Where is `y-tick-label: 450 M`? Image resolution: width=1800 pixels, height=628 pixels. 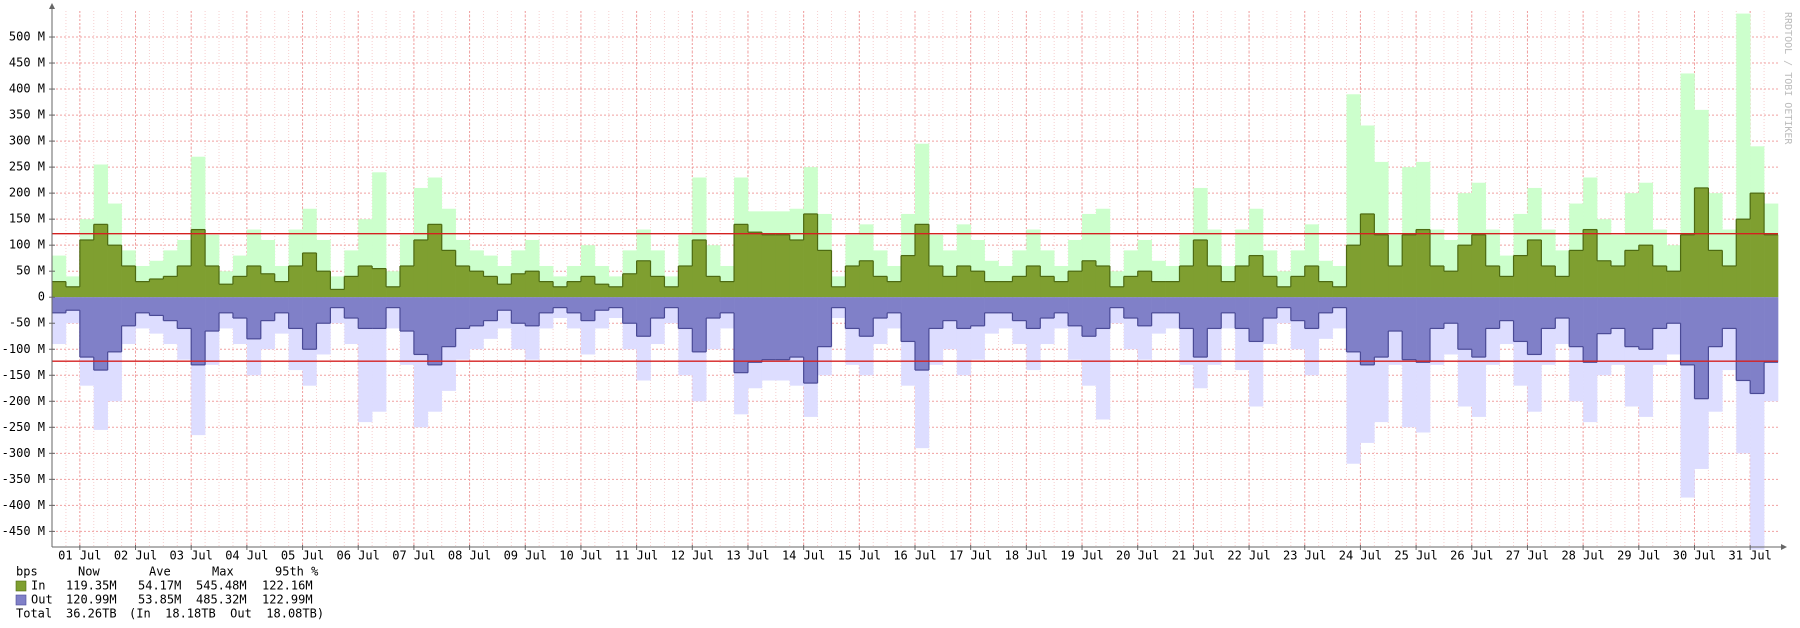
y-tick-label: 450 M is located at coordinates (27, 63).